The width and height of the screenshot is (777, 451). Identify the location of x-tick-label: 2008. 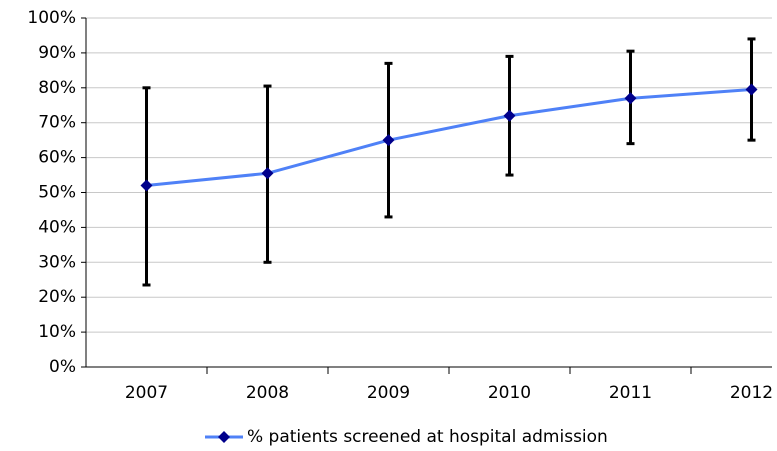
(267, 393).